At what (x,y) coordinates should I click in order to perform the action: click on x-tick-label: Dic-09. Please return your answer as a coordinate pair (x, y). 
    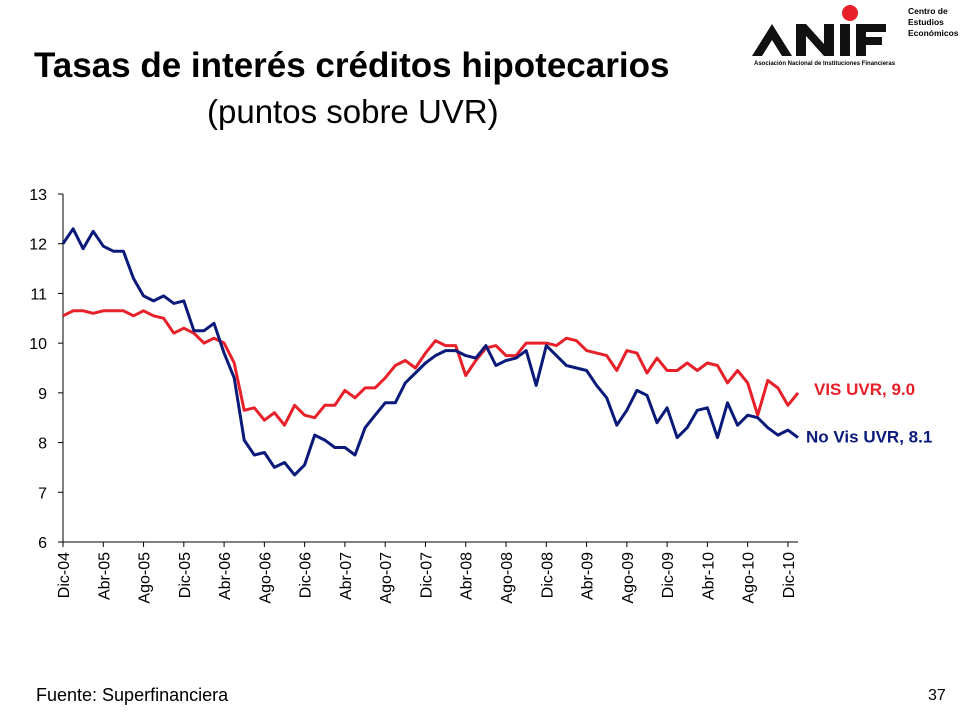
    Looking at the image, I should click on (668, 575).